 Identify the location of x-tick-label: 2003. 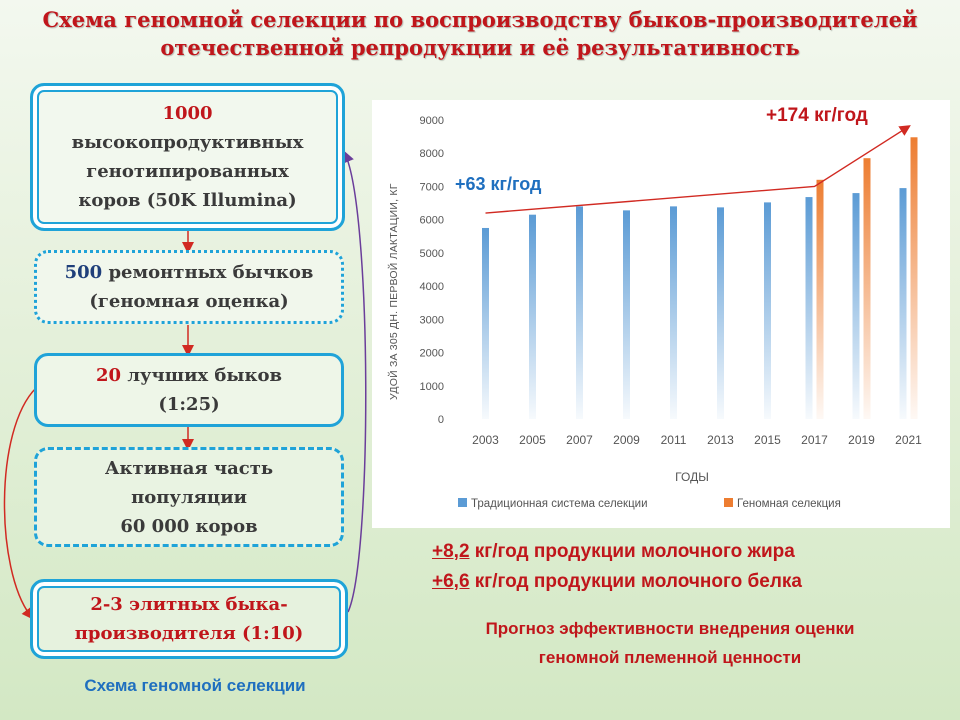
(485, 440).